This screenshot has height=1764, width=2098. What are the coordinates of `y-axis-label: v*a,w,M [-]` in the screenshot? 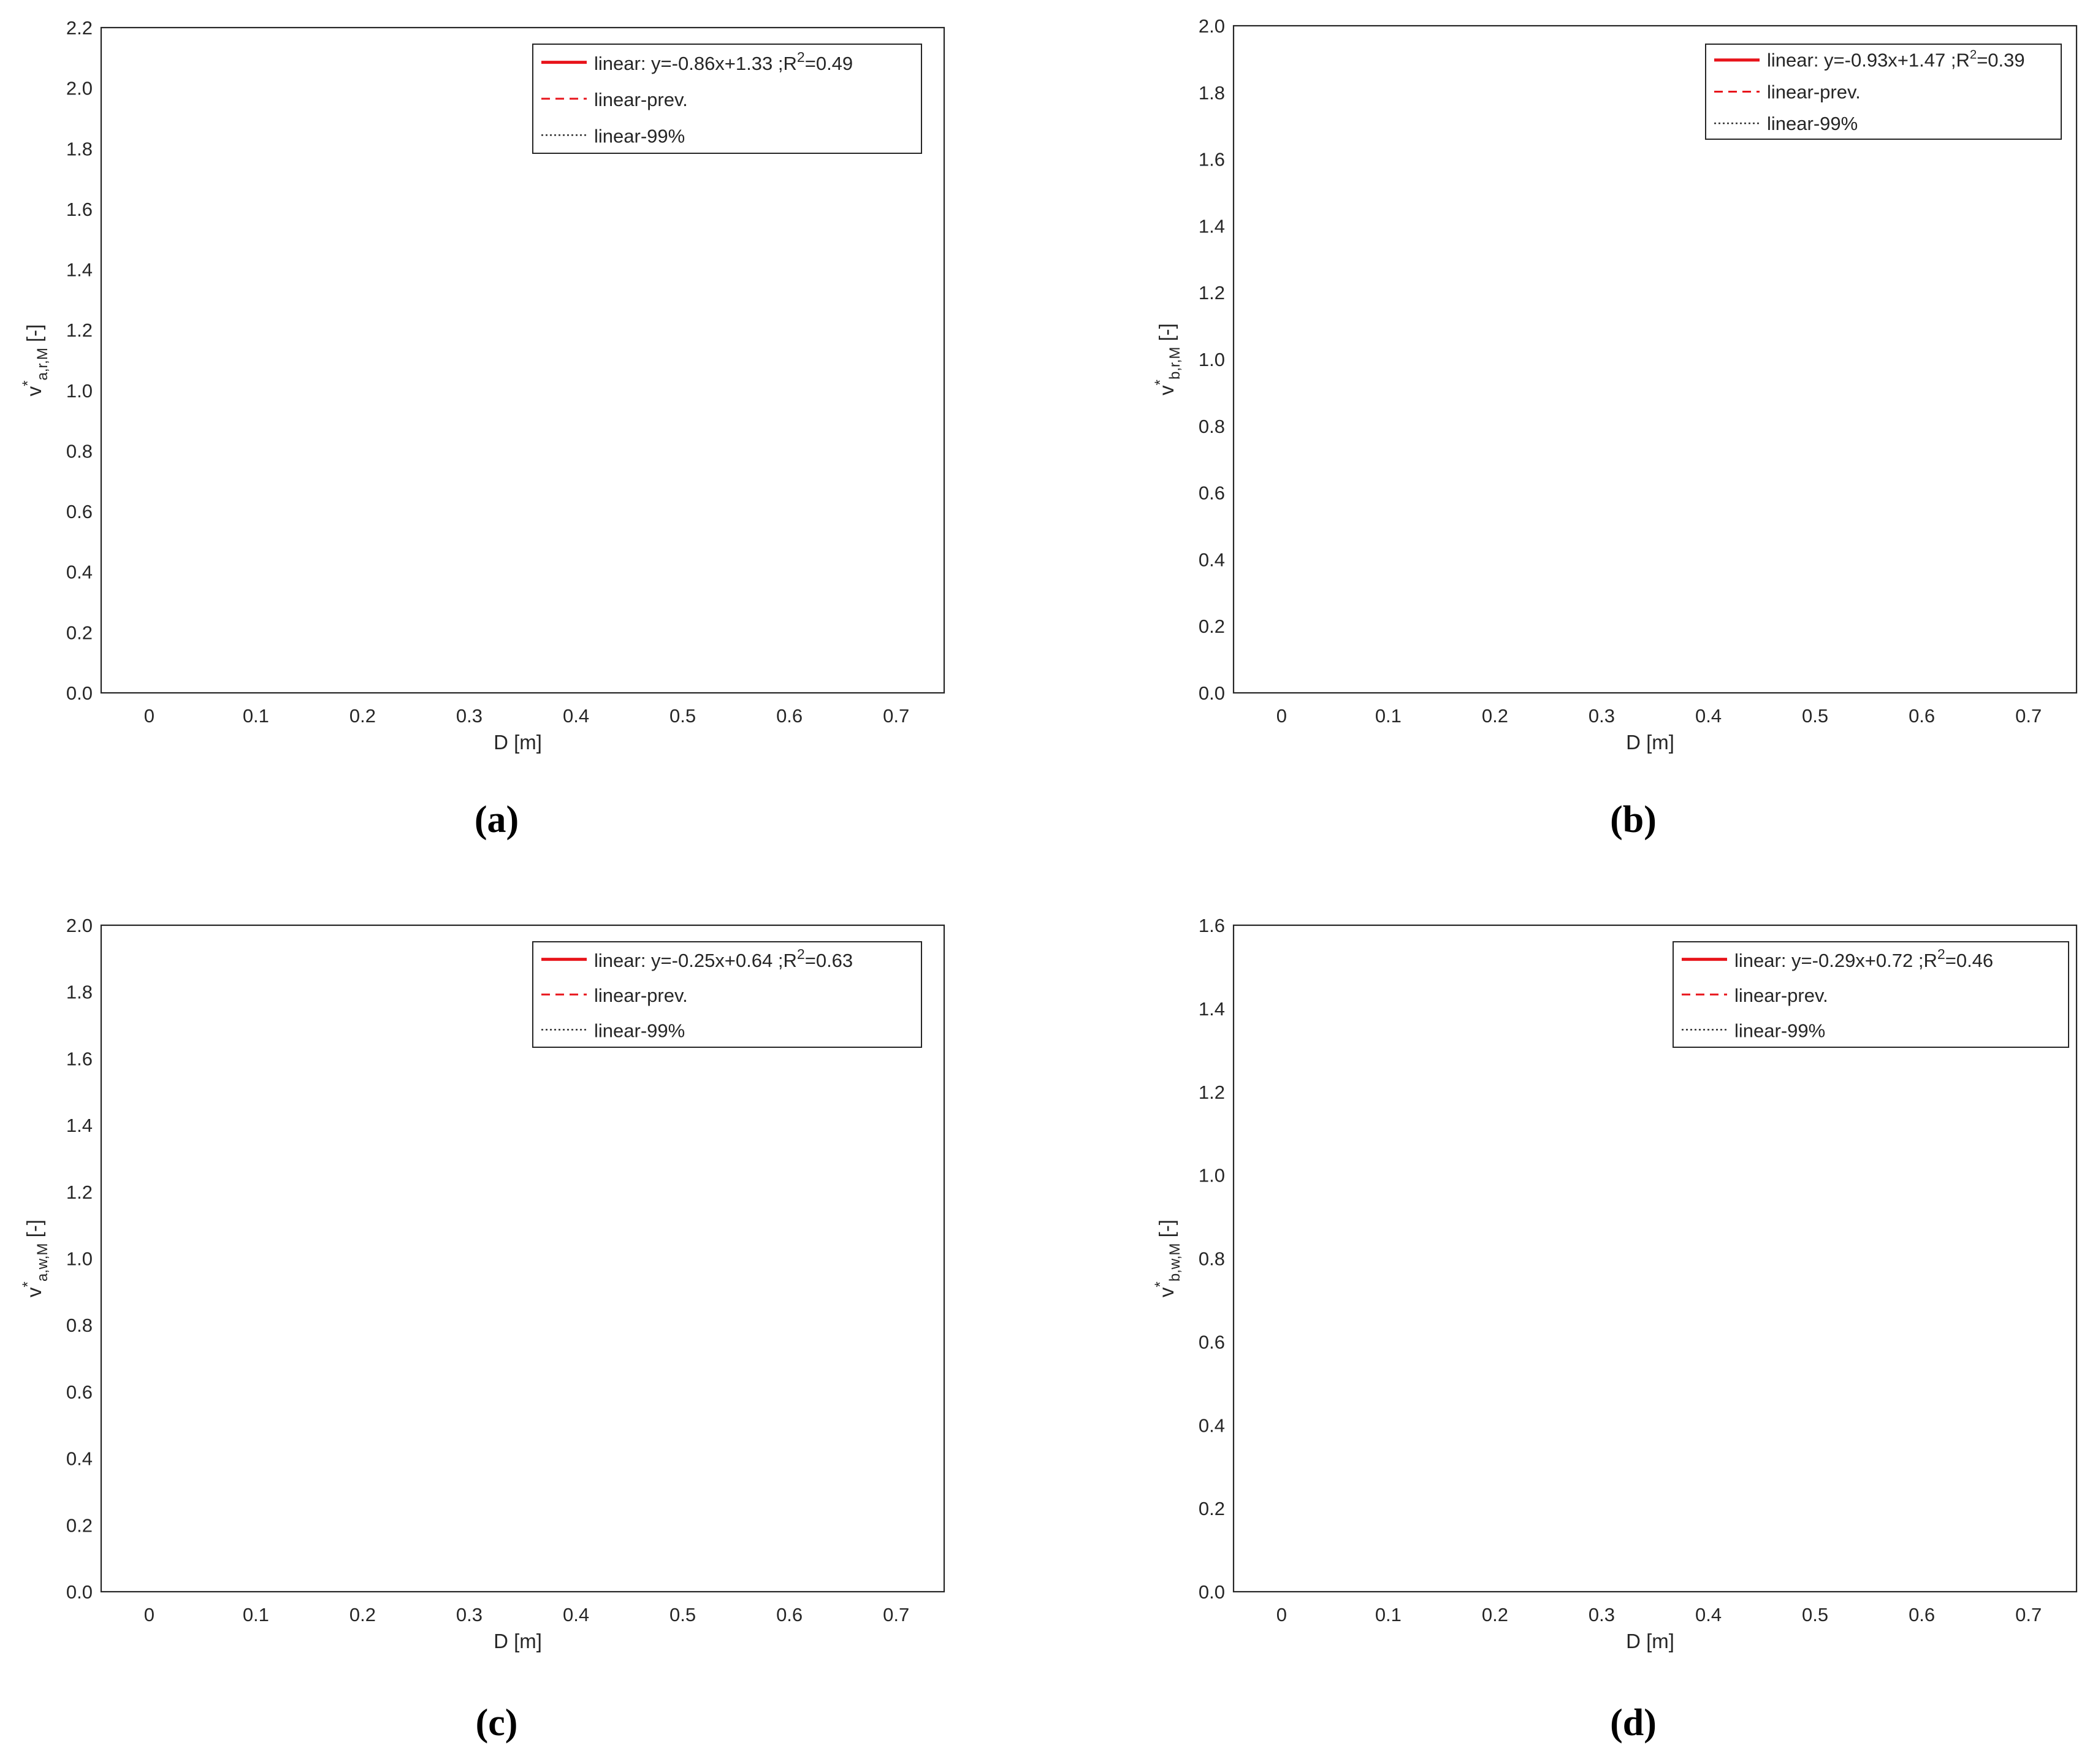 It's located at (35, 1259).